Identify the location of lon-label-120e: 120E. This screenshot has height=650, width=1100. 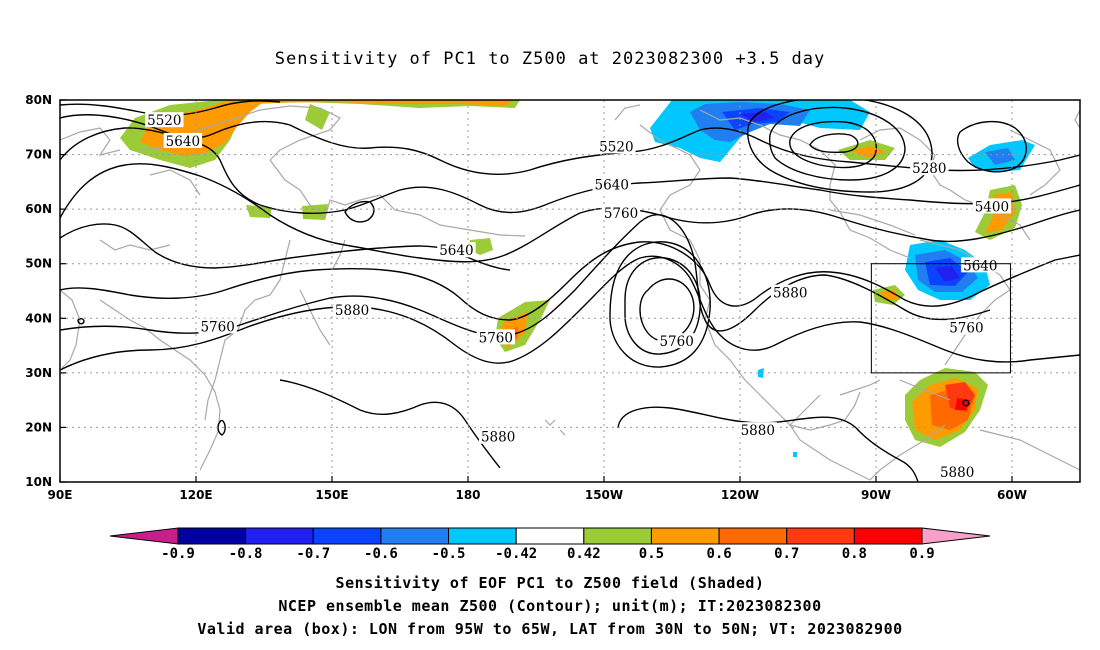
(195, 495).